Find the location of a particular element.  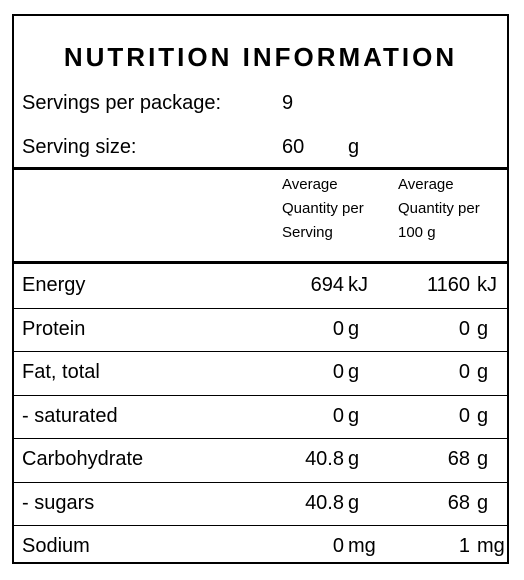

nutrient-label: - saturated is located at coordinates (70, 415).